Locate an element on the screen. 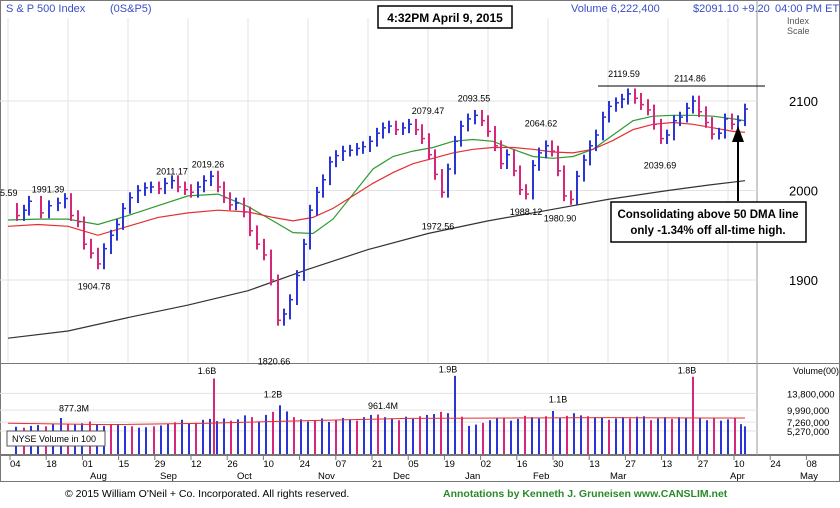 Image resolution: width=840 pixels, height=508 pixels. annotation-box is located at coordinates (708, 222).